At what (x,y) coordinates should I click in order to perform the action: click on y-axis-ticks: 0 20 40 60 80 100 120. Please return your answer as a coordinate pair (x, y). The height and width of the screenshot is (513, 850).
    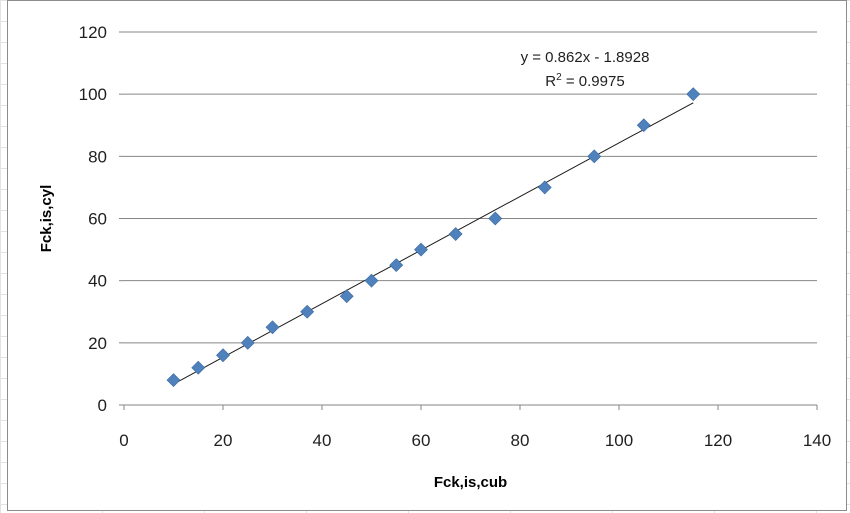
    Looking at the image, I should click on (101, 219).